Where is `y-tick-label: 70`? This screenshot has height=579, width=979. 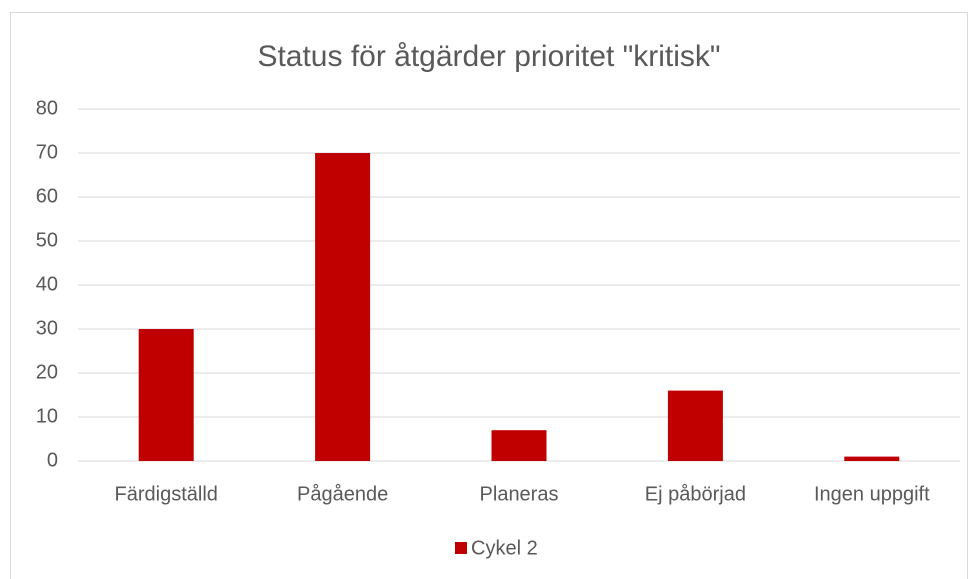
y-tick-label: 70 is located at coordinates (47, 152).